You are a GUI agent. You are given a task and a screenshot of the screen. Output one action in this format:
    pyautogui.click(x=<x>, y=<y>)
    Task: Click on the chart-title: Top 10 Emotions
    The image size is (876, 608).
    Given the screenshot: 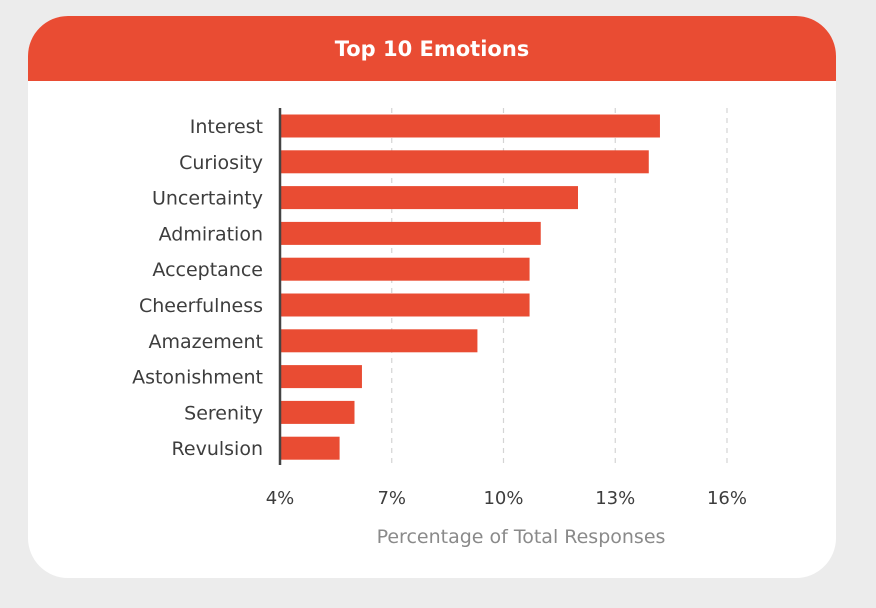 What is the action you would take?
    pyautogui.click(x=432, y=48)
    